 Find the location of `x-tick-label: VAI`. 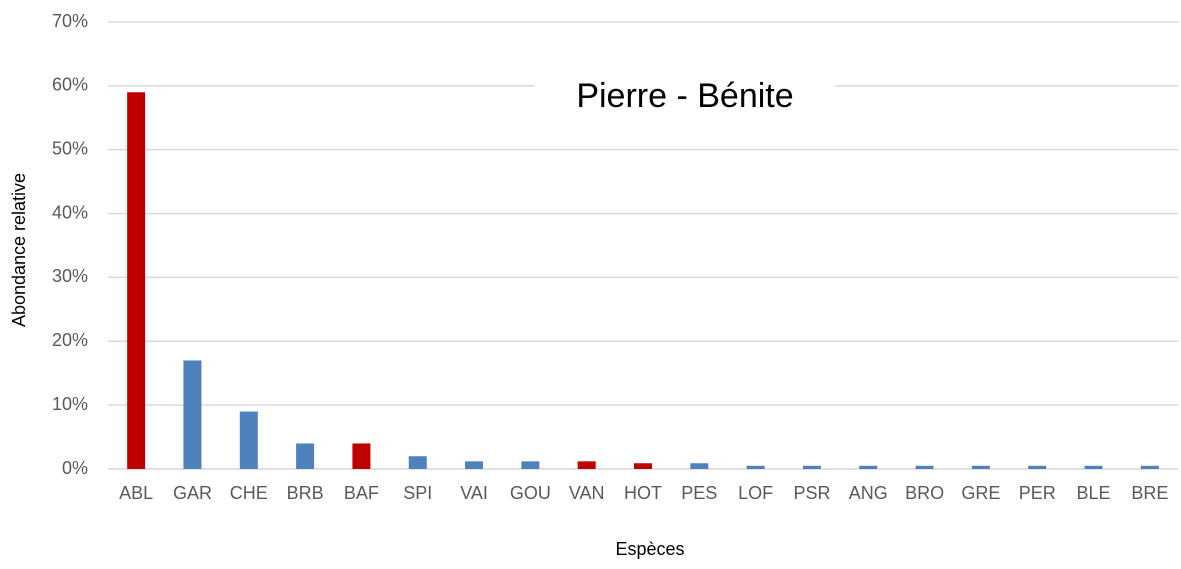

x-tick-label: VAI is located at coordinates (474, 493).